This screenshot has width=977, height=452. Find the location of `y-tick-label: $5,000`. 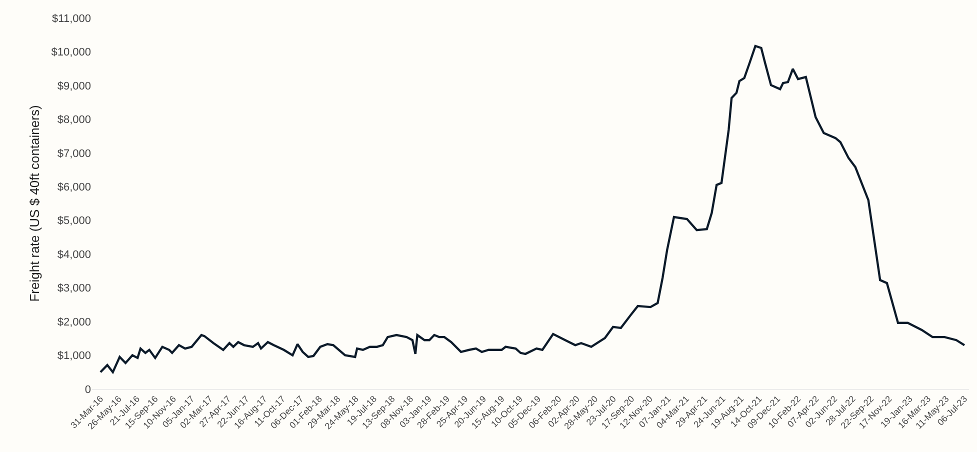

y-tick-label: $5,000 is located at coordinates (74, 221).